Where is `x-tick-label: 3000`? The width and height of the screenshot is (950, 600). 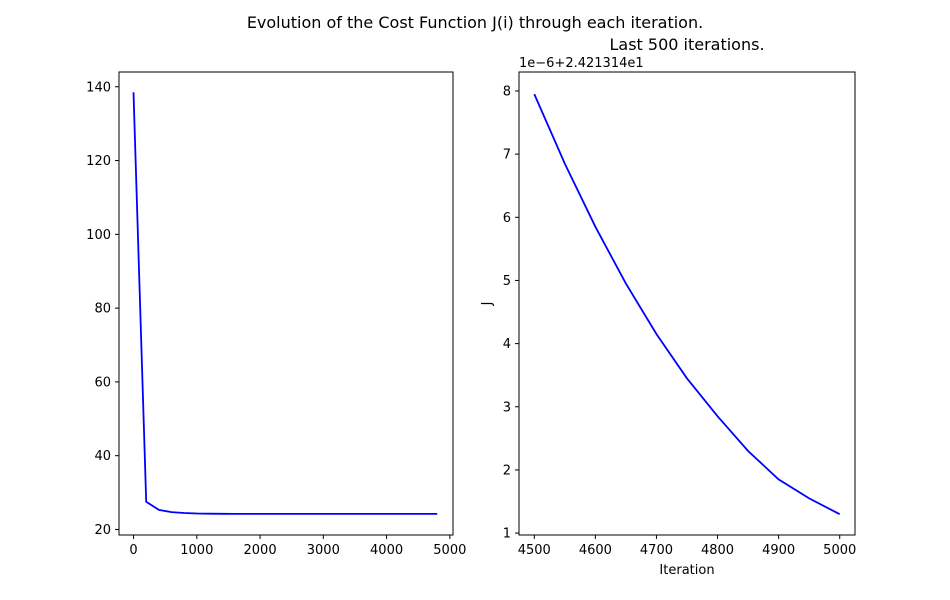
x-tick-label: 3000 is located at coordinates (323, 550).